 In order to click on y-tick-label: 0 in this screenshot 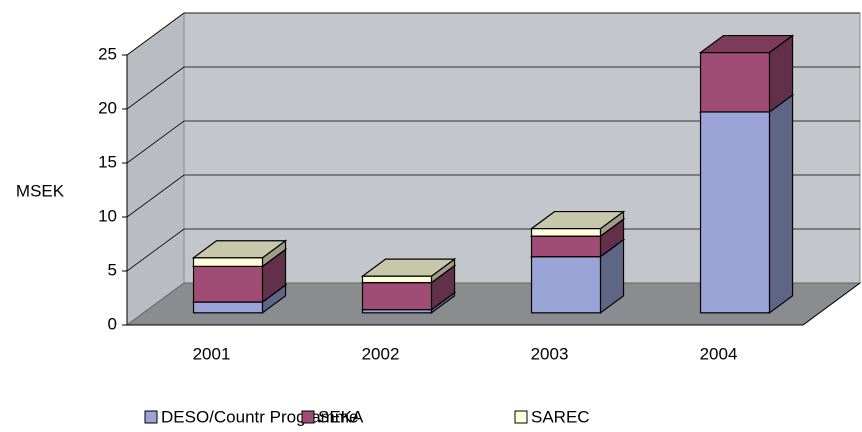, I will do `click(112, 323)`.